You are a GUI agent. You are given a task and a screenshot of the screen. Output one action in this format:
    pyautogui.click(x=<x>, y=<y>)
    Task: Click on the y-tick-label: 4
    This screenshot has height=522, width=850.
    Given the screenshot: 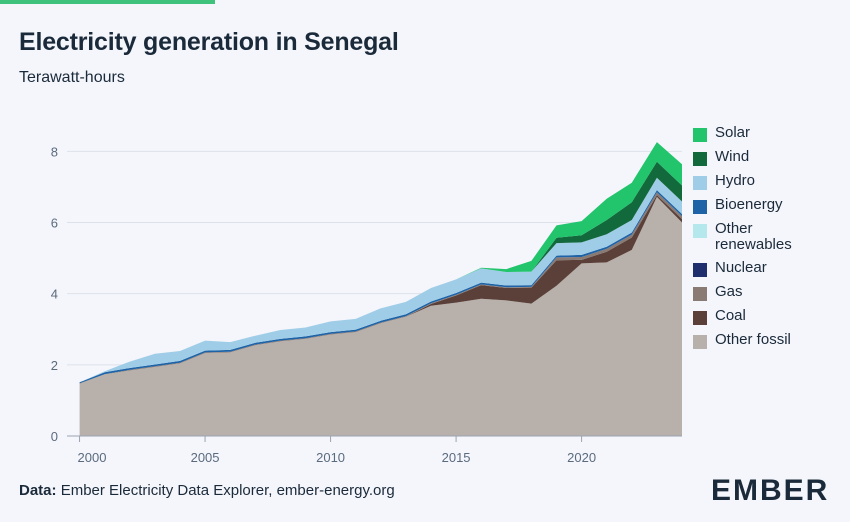 What is the action you would take?
    pyautogui.click(x=54, y=294)
    